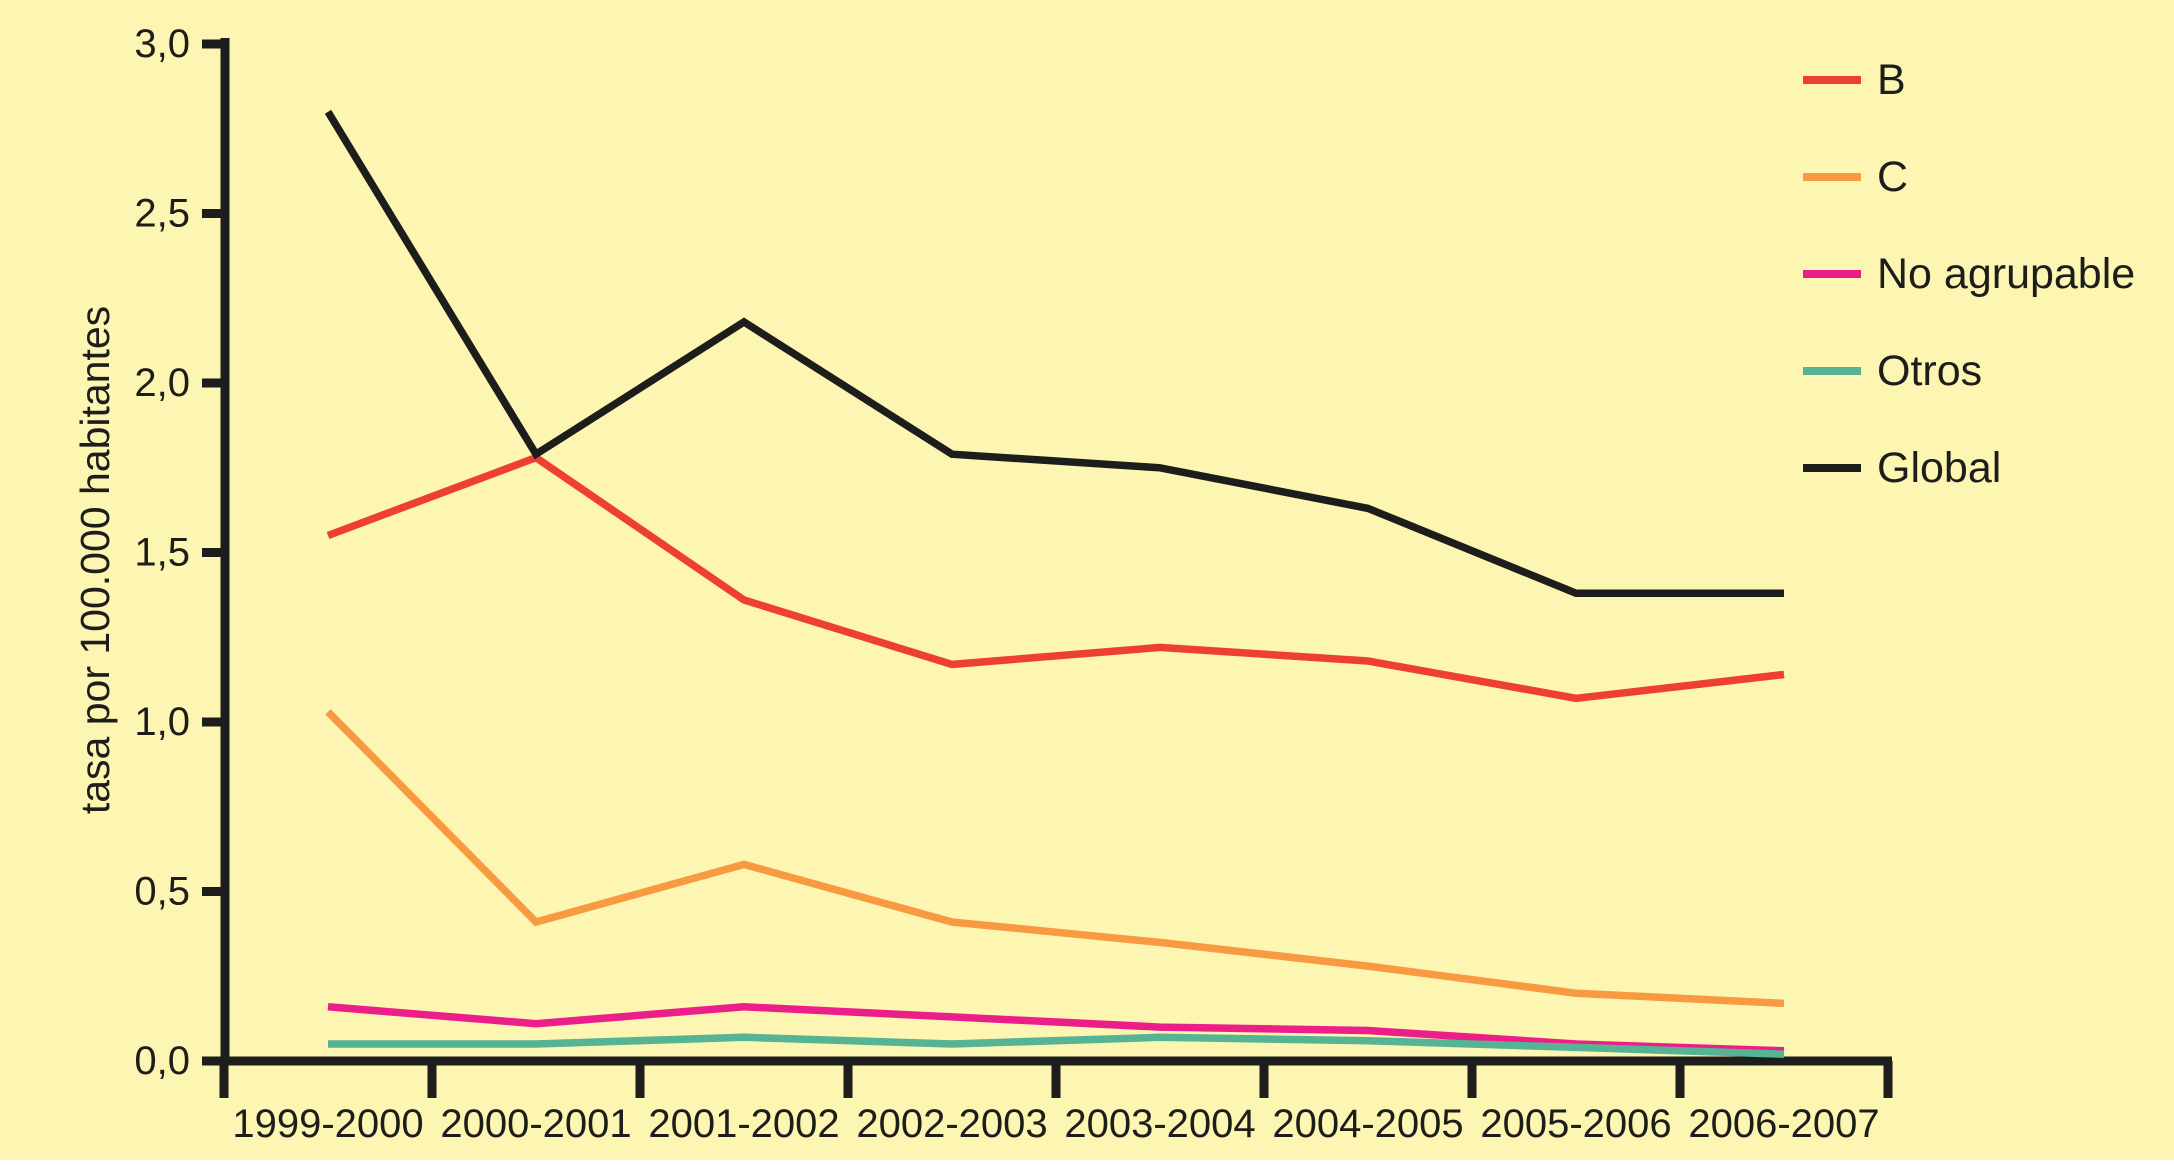  What do you see at coordinates (327, 1124) in the screenshot?
I see `x-axis-category-label: 1999-2000` at bounding box center [327, 1124].